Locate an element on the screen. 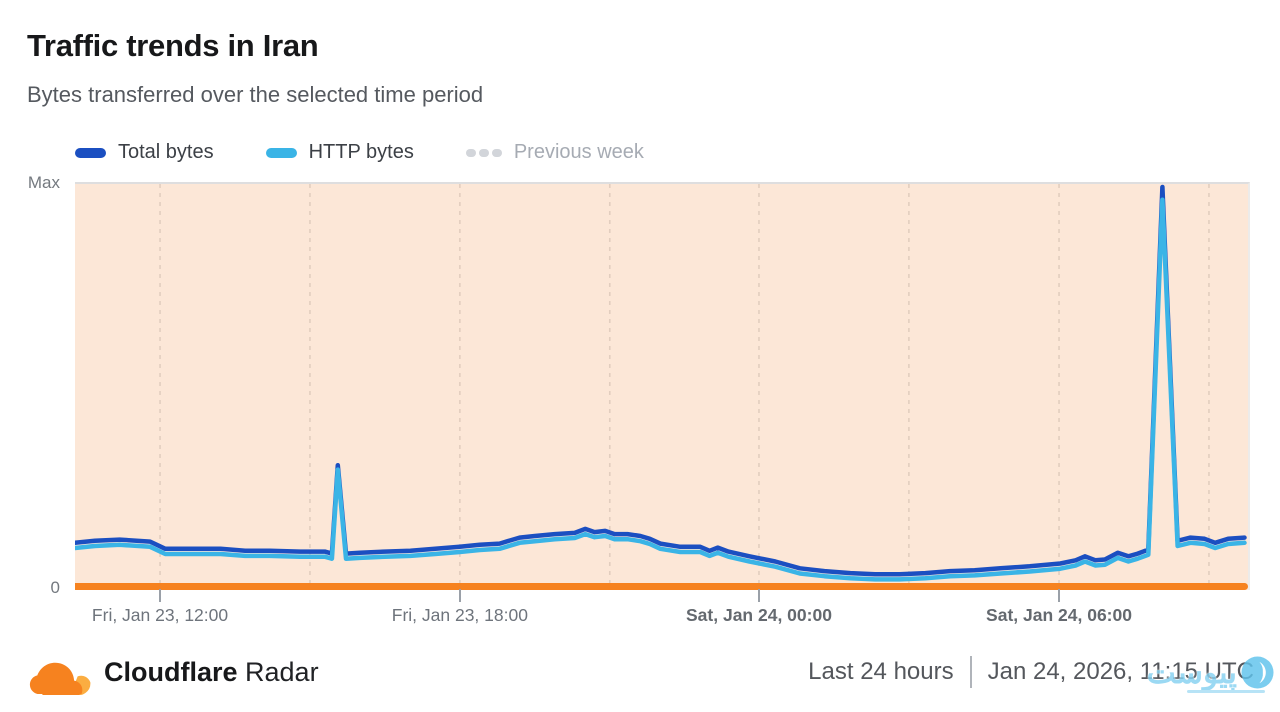 The width and height of the screenshot is (1280, 712). brand-radar: Radar is located at coordinates (282, 671).